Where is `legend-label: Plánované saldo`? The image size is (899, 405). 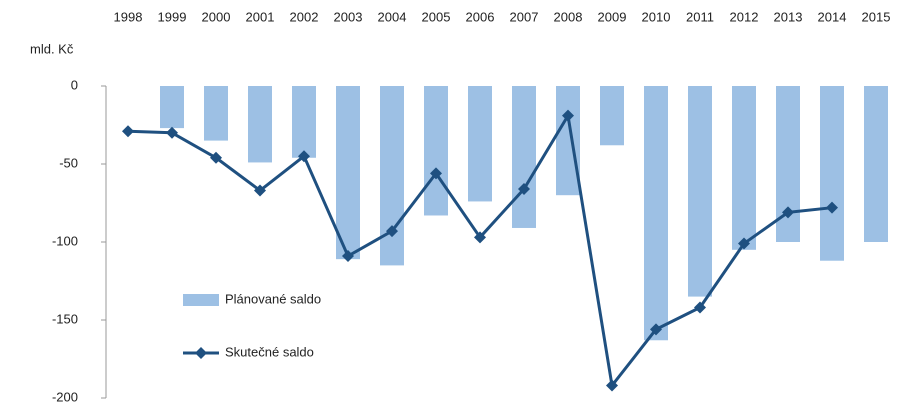
legend-label: Plánované saldo is located at coordinates (273, 298).